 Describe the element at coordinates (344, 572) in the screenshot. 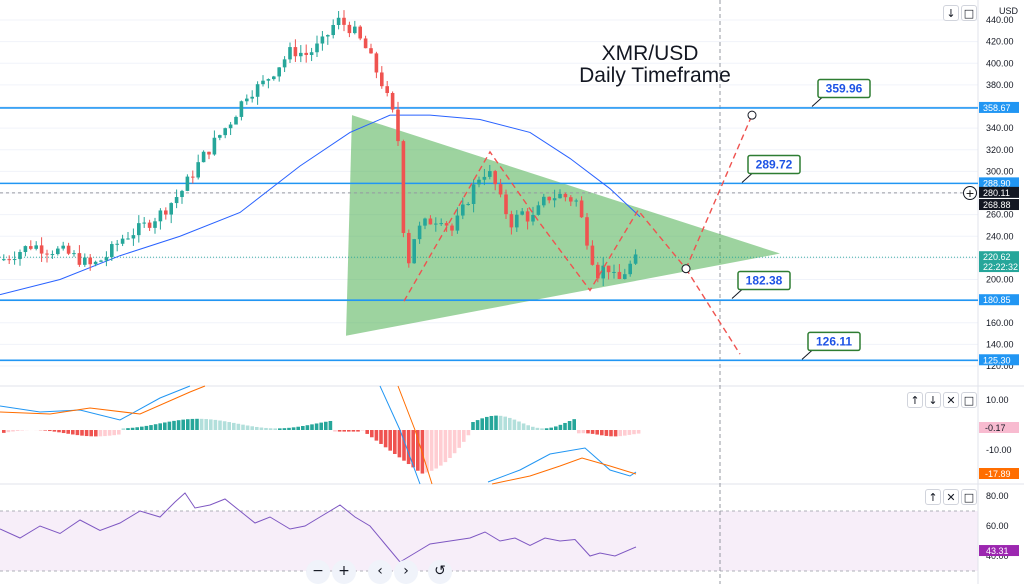

I see `zoom-in-button: +` at that location.